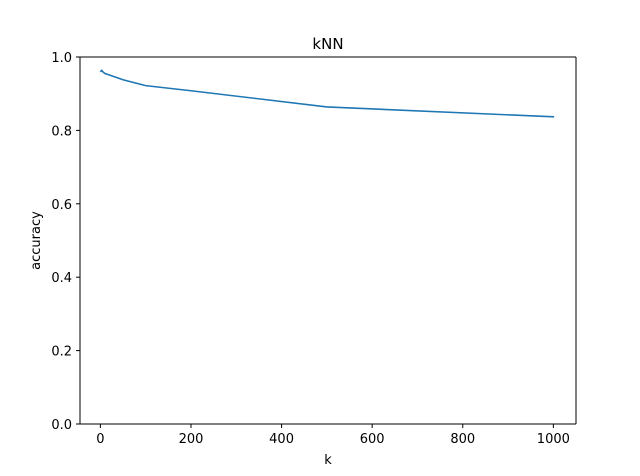  I want to click on x-tick-label: 600, so click(372, 439).